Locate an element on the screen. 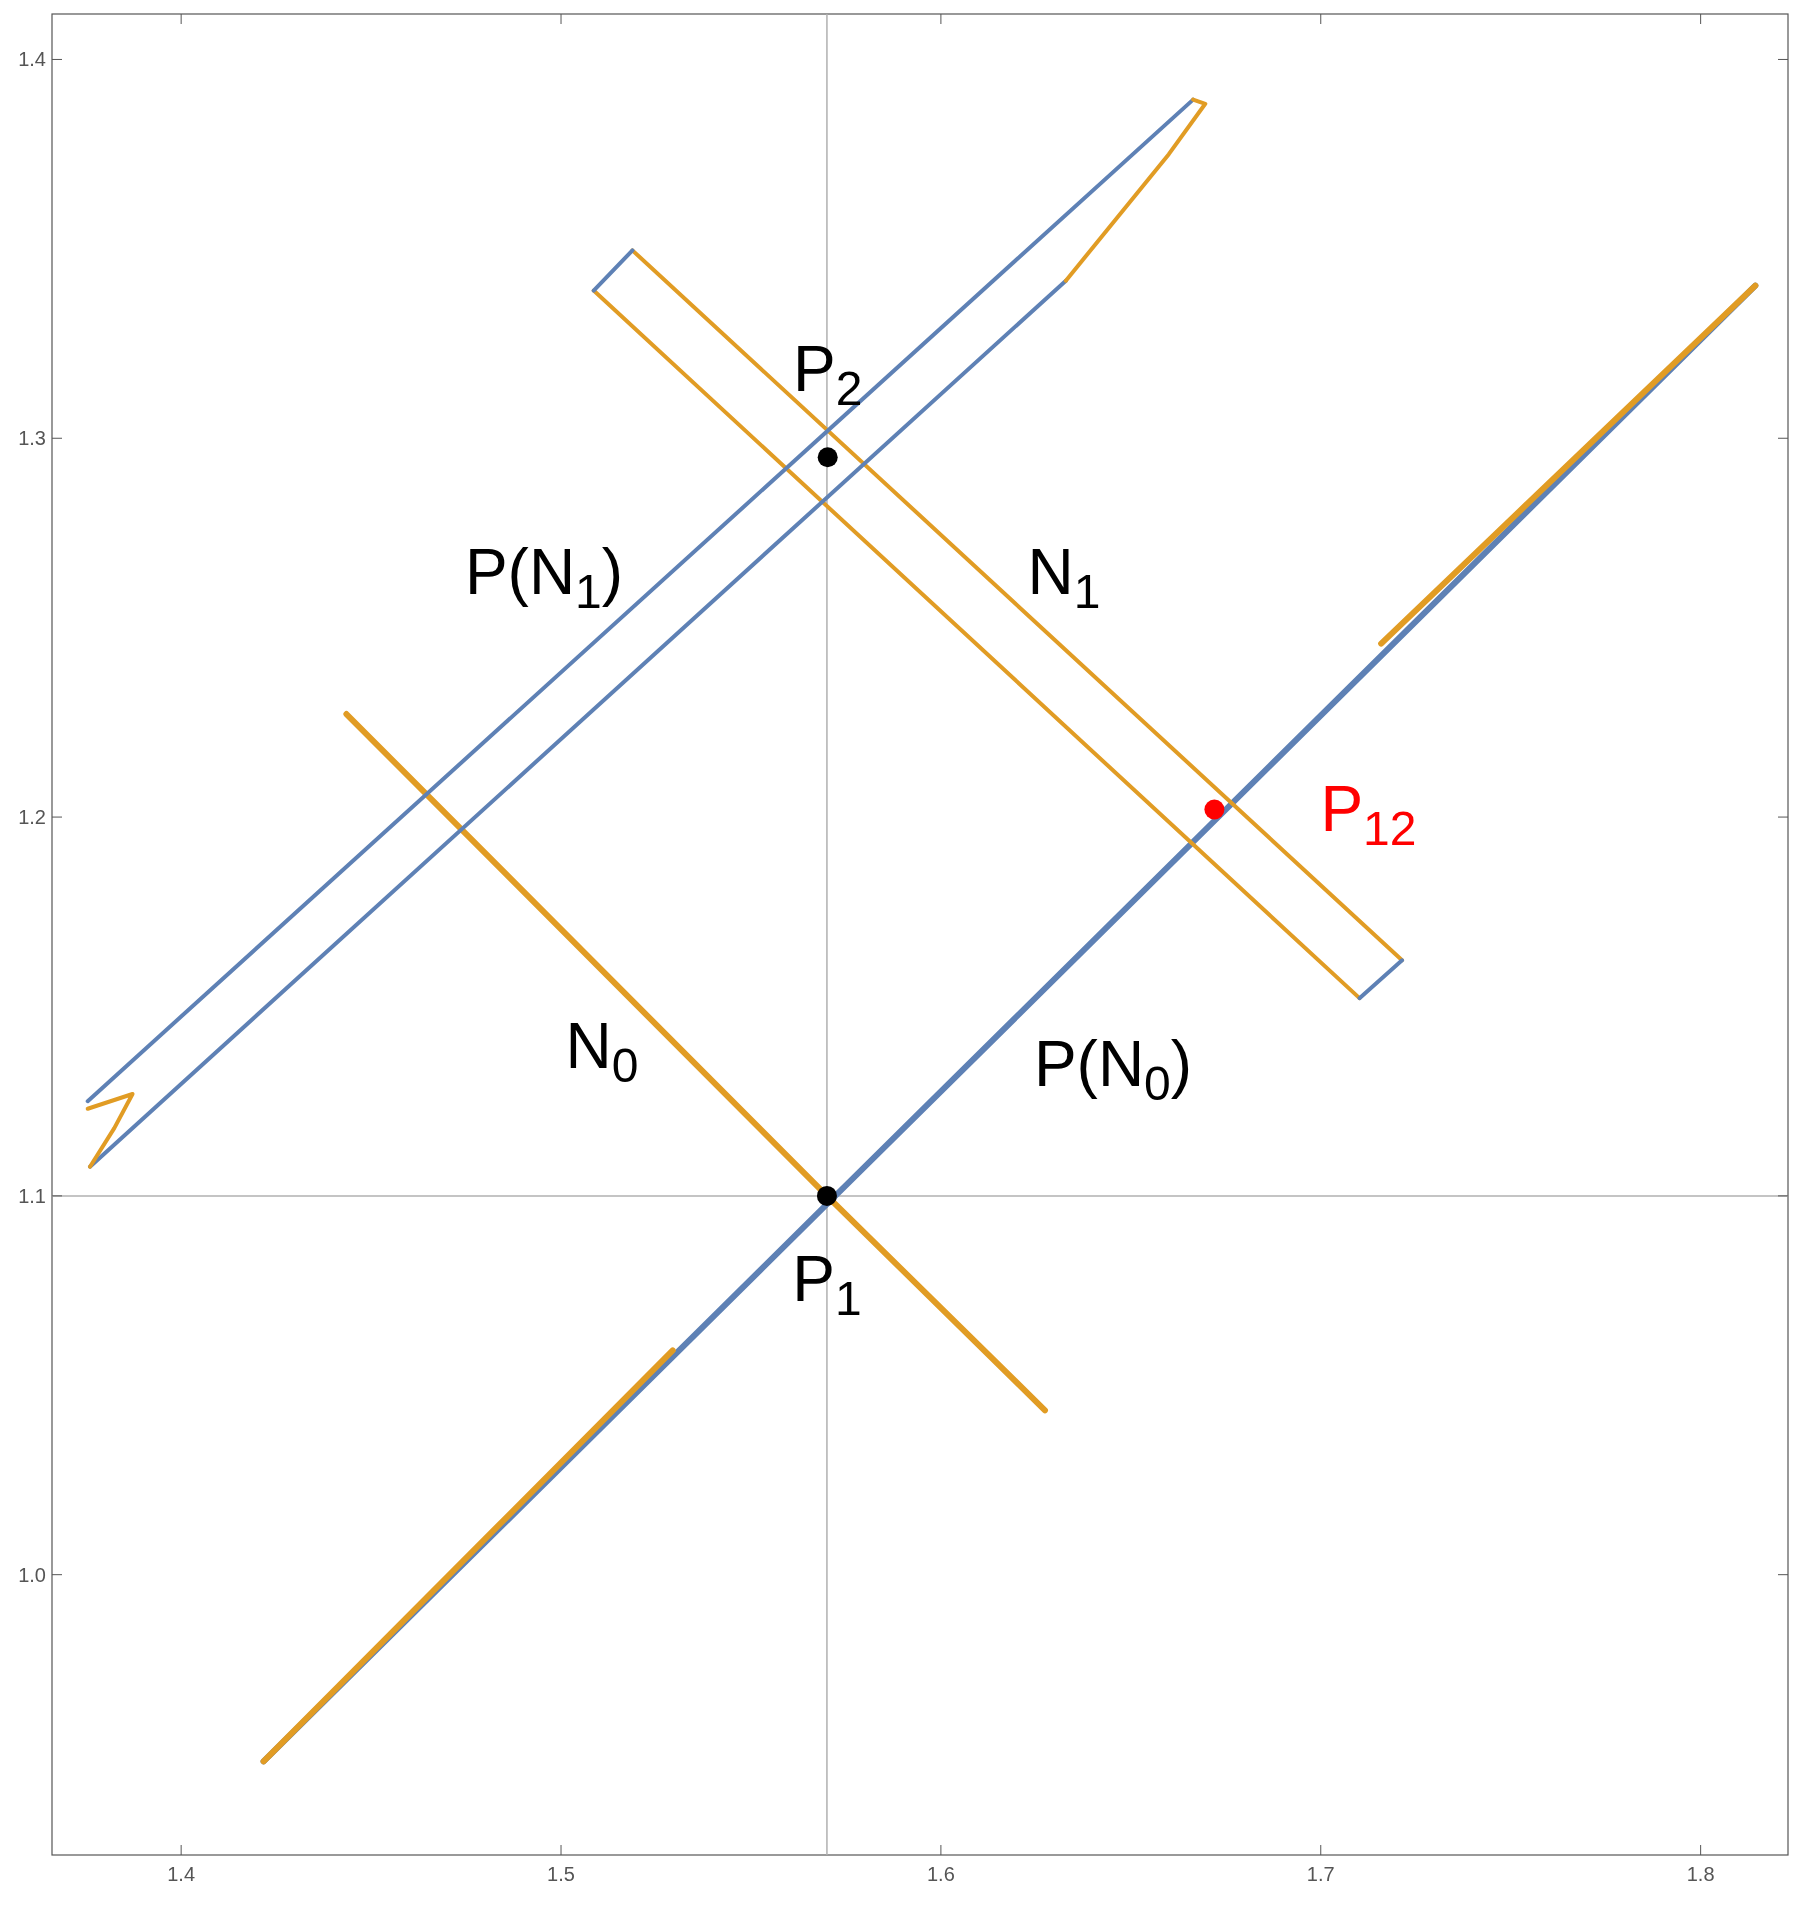 The width and height of the screenshot is (1800, 1907). series-label: P$_{1}$ is located at coordinates (827, 1284).